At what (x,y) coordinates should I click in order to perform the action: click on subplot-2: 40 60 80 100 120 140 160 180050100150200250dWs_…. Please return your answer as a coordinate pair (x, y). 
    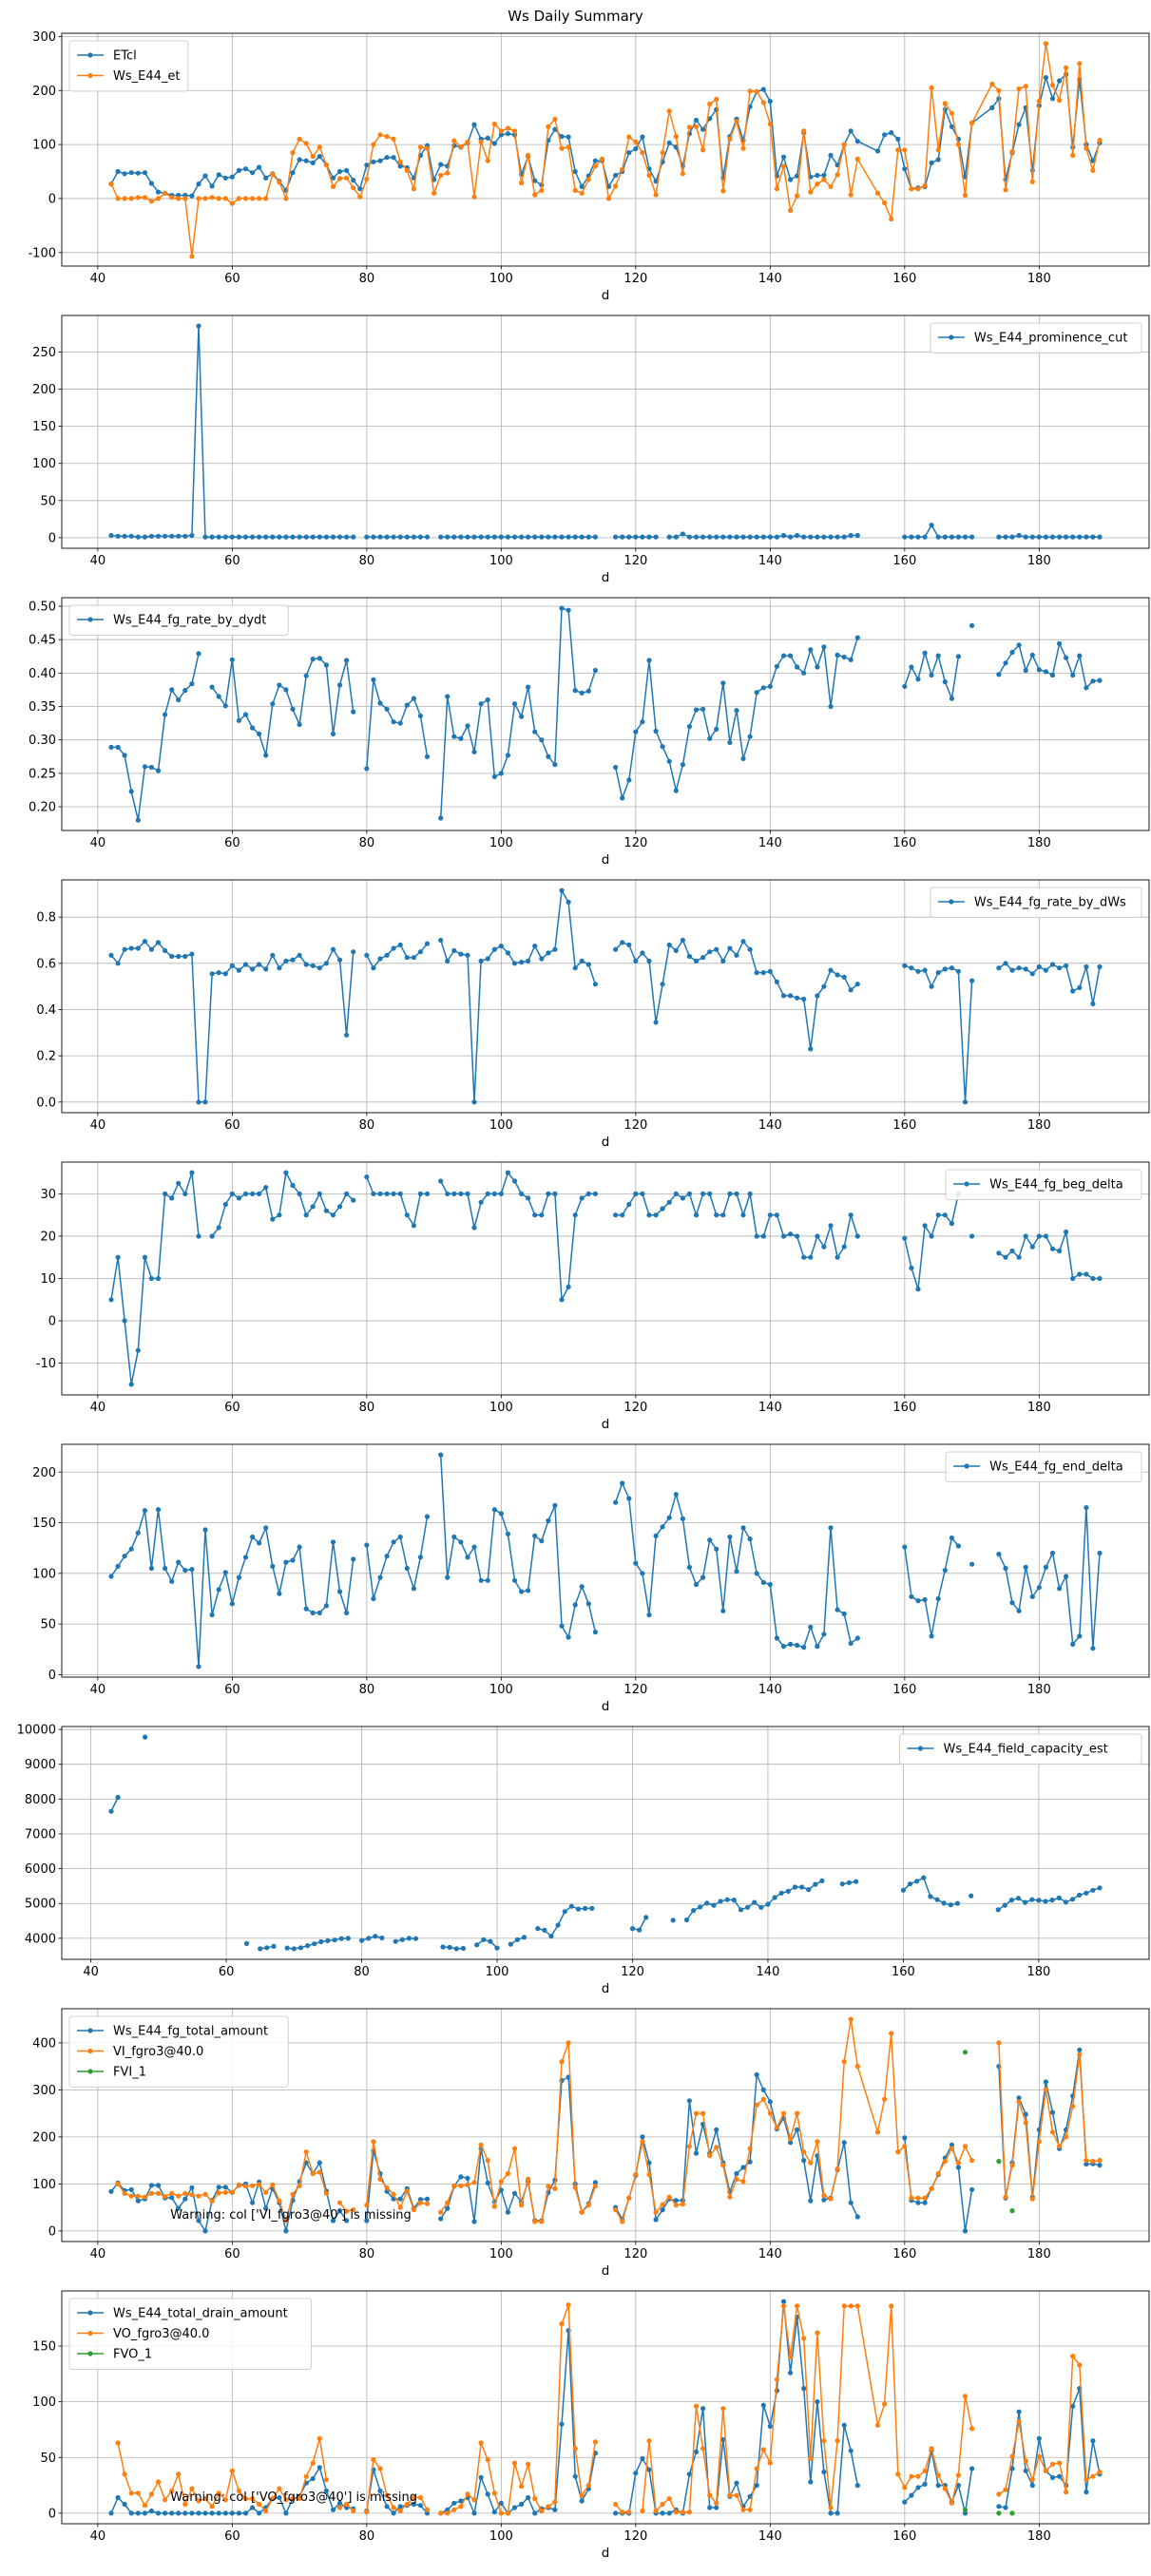
    Looking at the image, I should click on (591, 450).